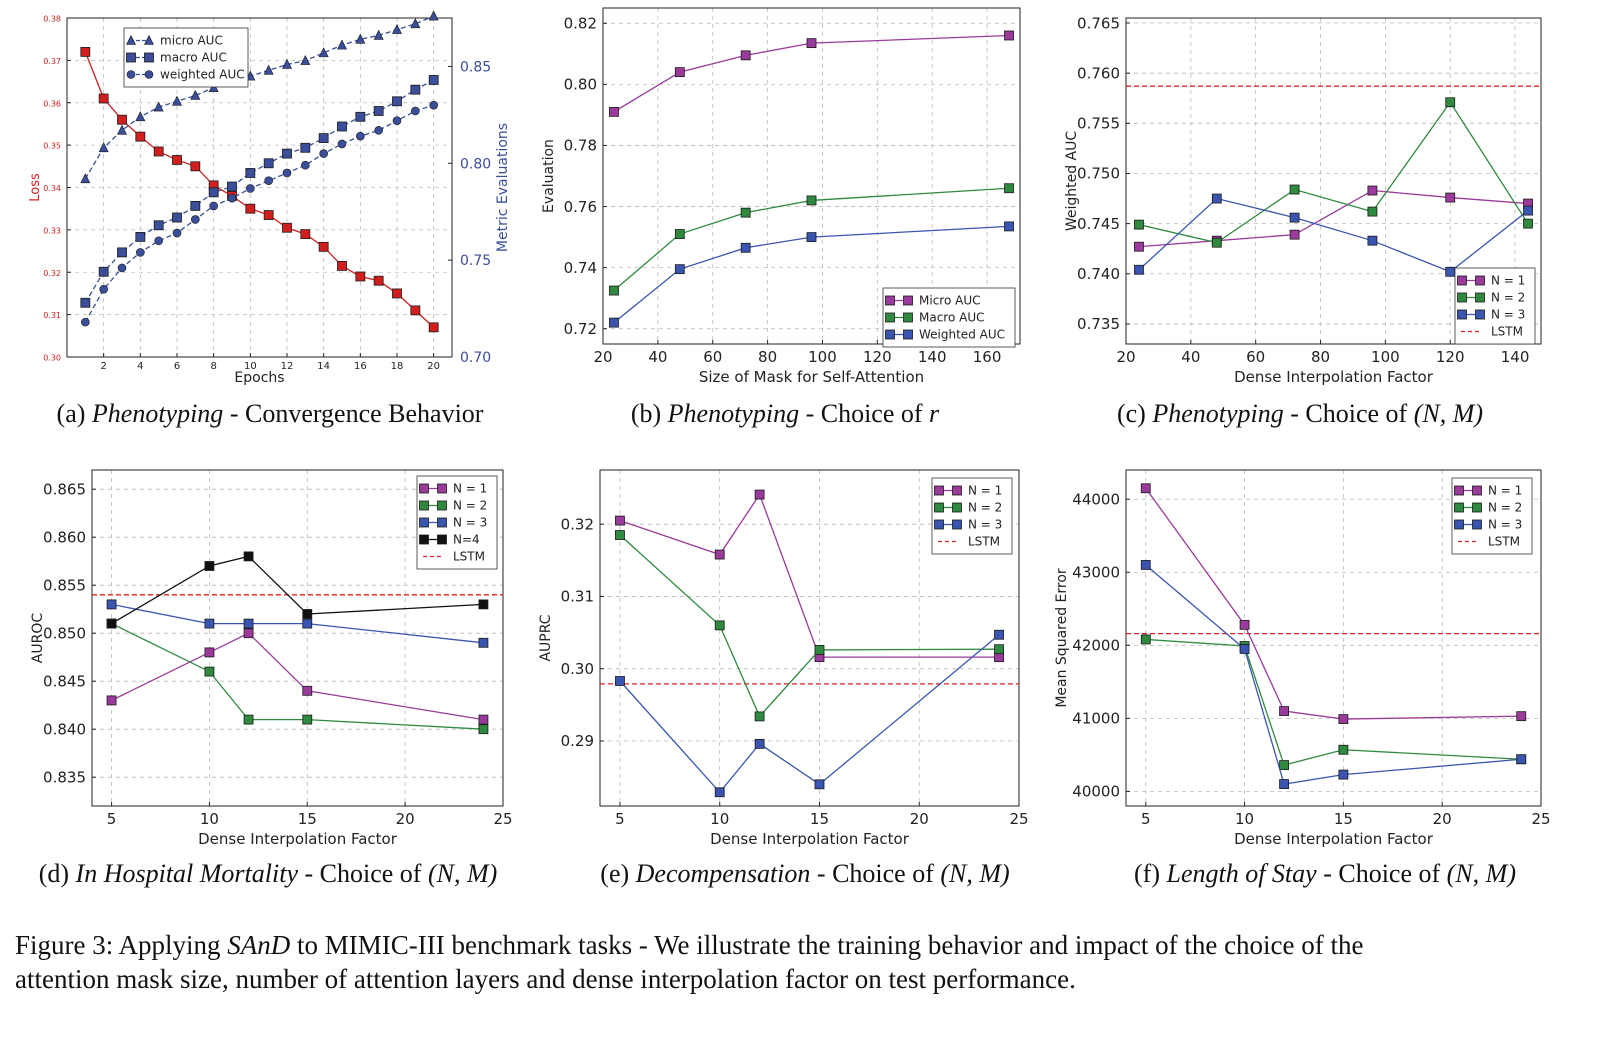 The width and height of the screenshot is (1603, 1038). I want to click on panel-caption-rest: - Convergence Behavior, so click(353, 413).